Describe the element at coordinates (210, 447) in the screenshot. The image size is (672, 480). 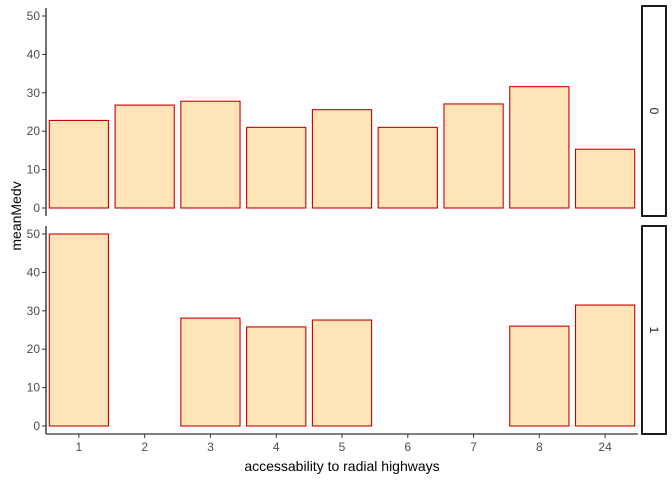
I see `x-tick-label: 3` at that location.